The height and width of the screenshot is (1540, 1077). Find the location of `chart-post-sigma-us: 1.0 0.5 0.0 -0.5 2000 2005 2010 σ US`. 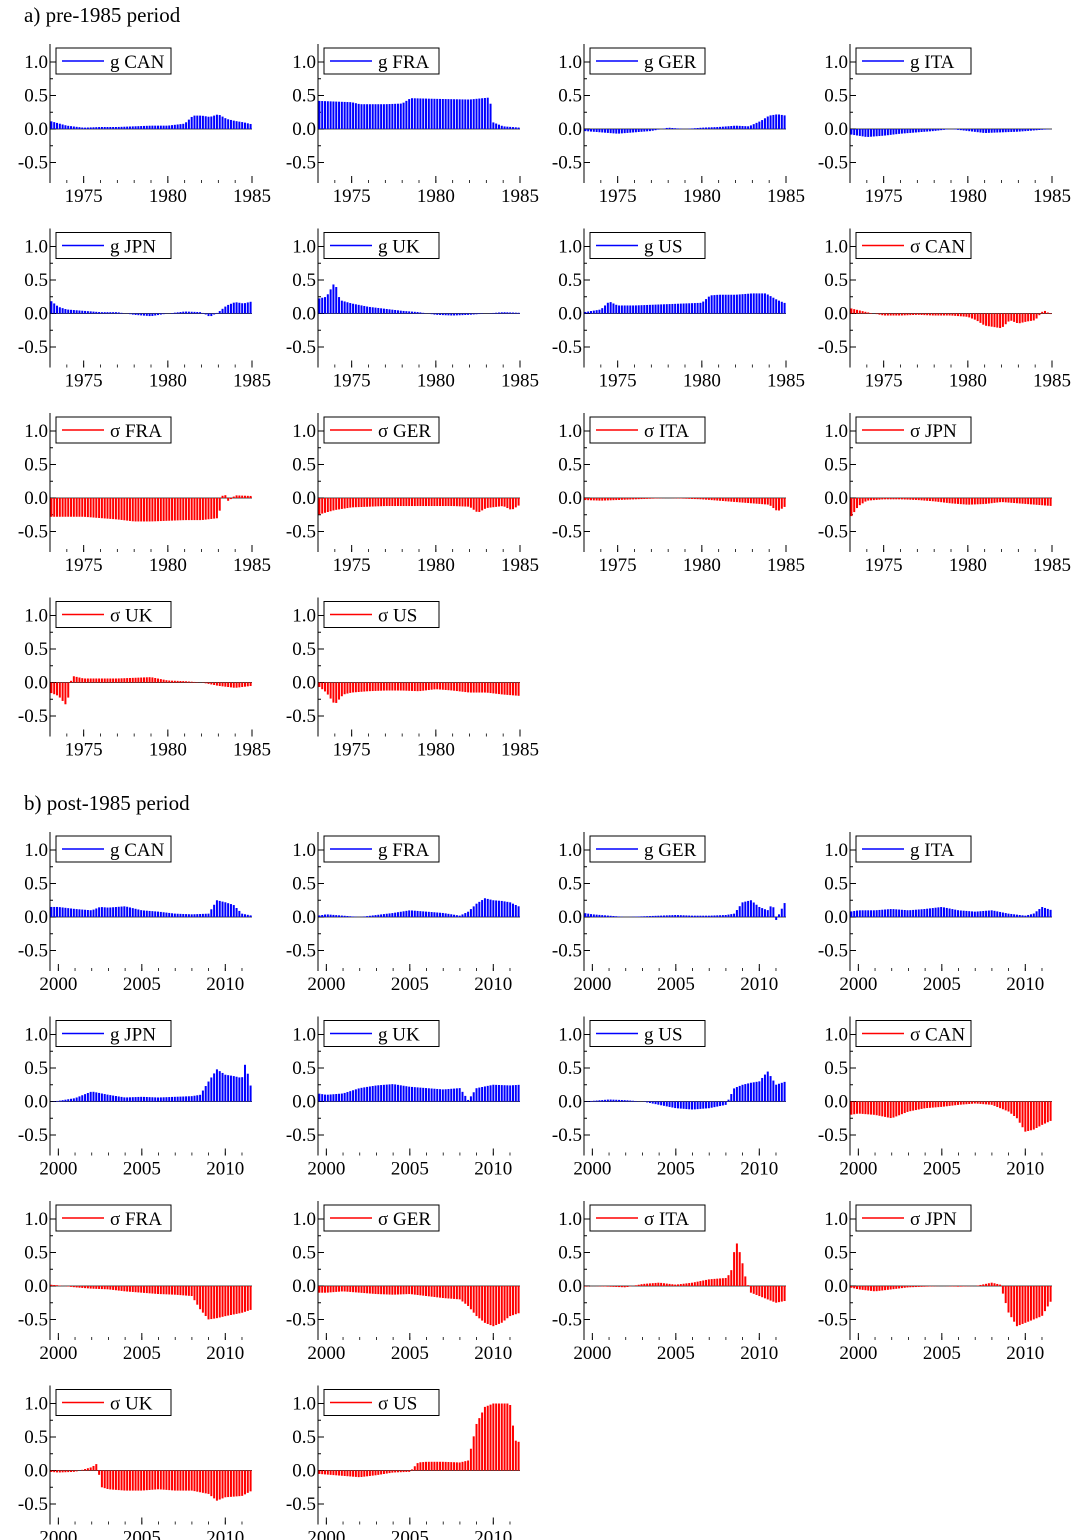

chart-post-sigma-us: 1.0 0.5 0.0 -0.5 2000 2005 2010 σ US is located at coordinates (403, 1462).